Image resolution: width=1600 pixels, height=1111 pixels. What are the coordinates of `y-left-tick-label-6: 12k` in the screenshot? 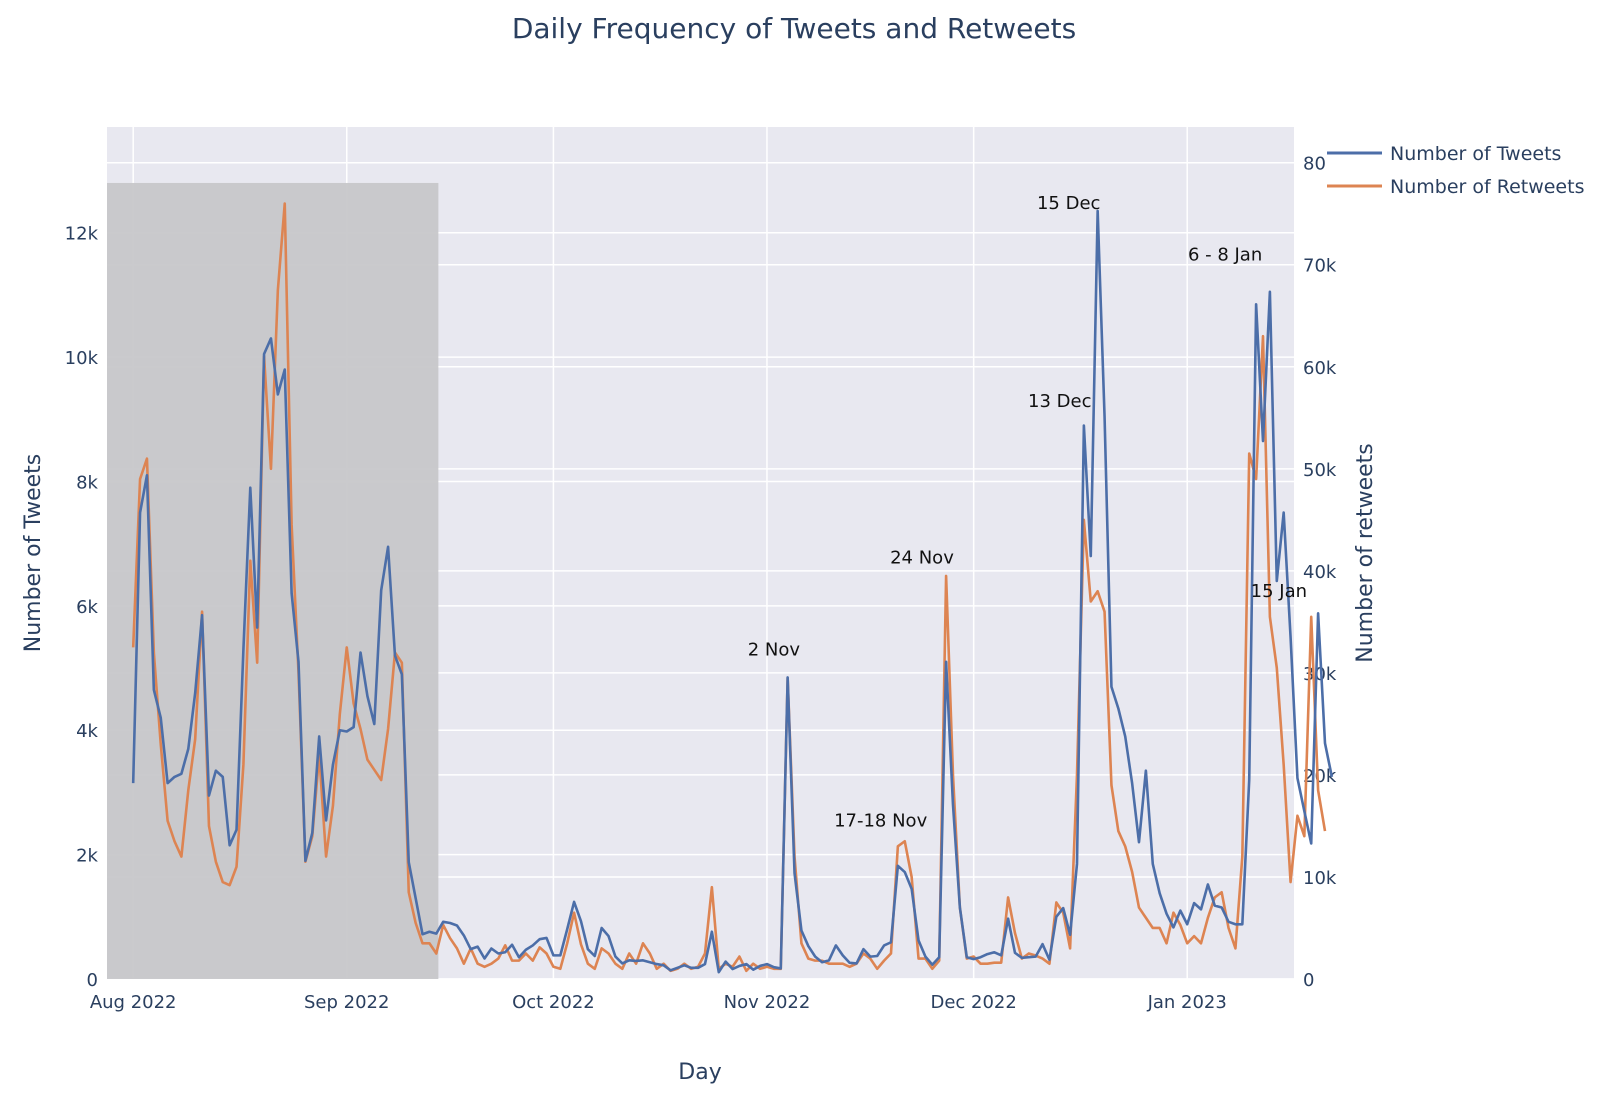 It's located at (82, 234).